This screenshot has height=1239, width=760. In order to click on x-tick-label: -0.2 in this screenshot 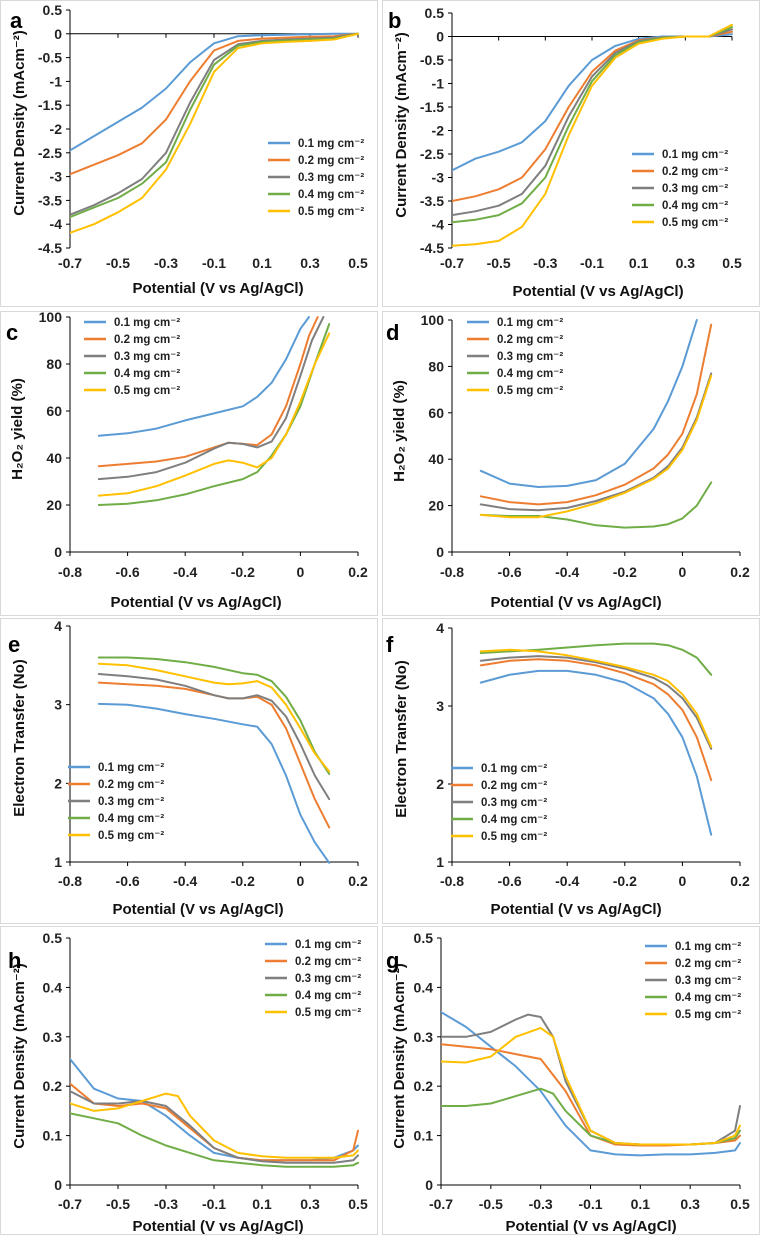, I will do `click(625, 881)`.